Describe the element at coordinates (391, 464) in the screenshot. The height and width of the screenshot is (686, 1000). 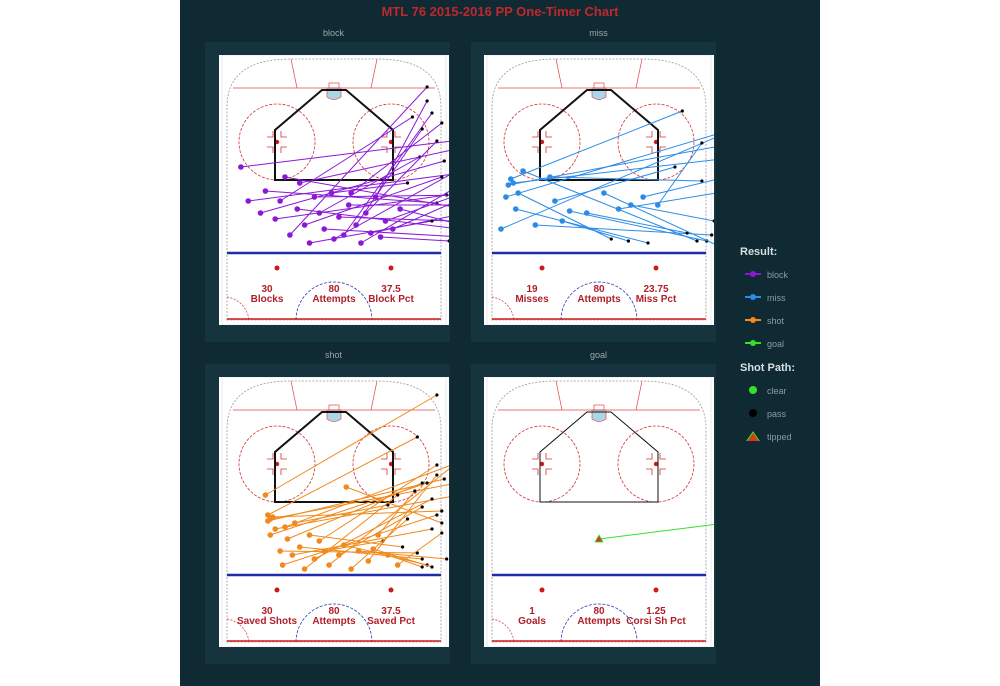
I see `faceoff-hashmarks-right` at that location.